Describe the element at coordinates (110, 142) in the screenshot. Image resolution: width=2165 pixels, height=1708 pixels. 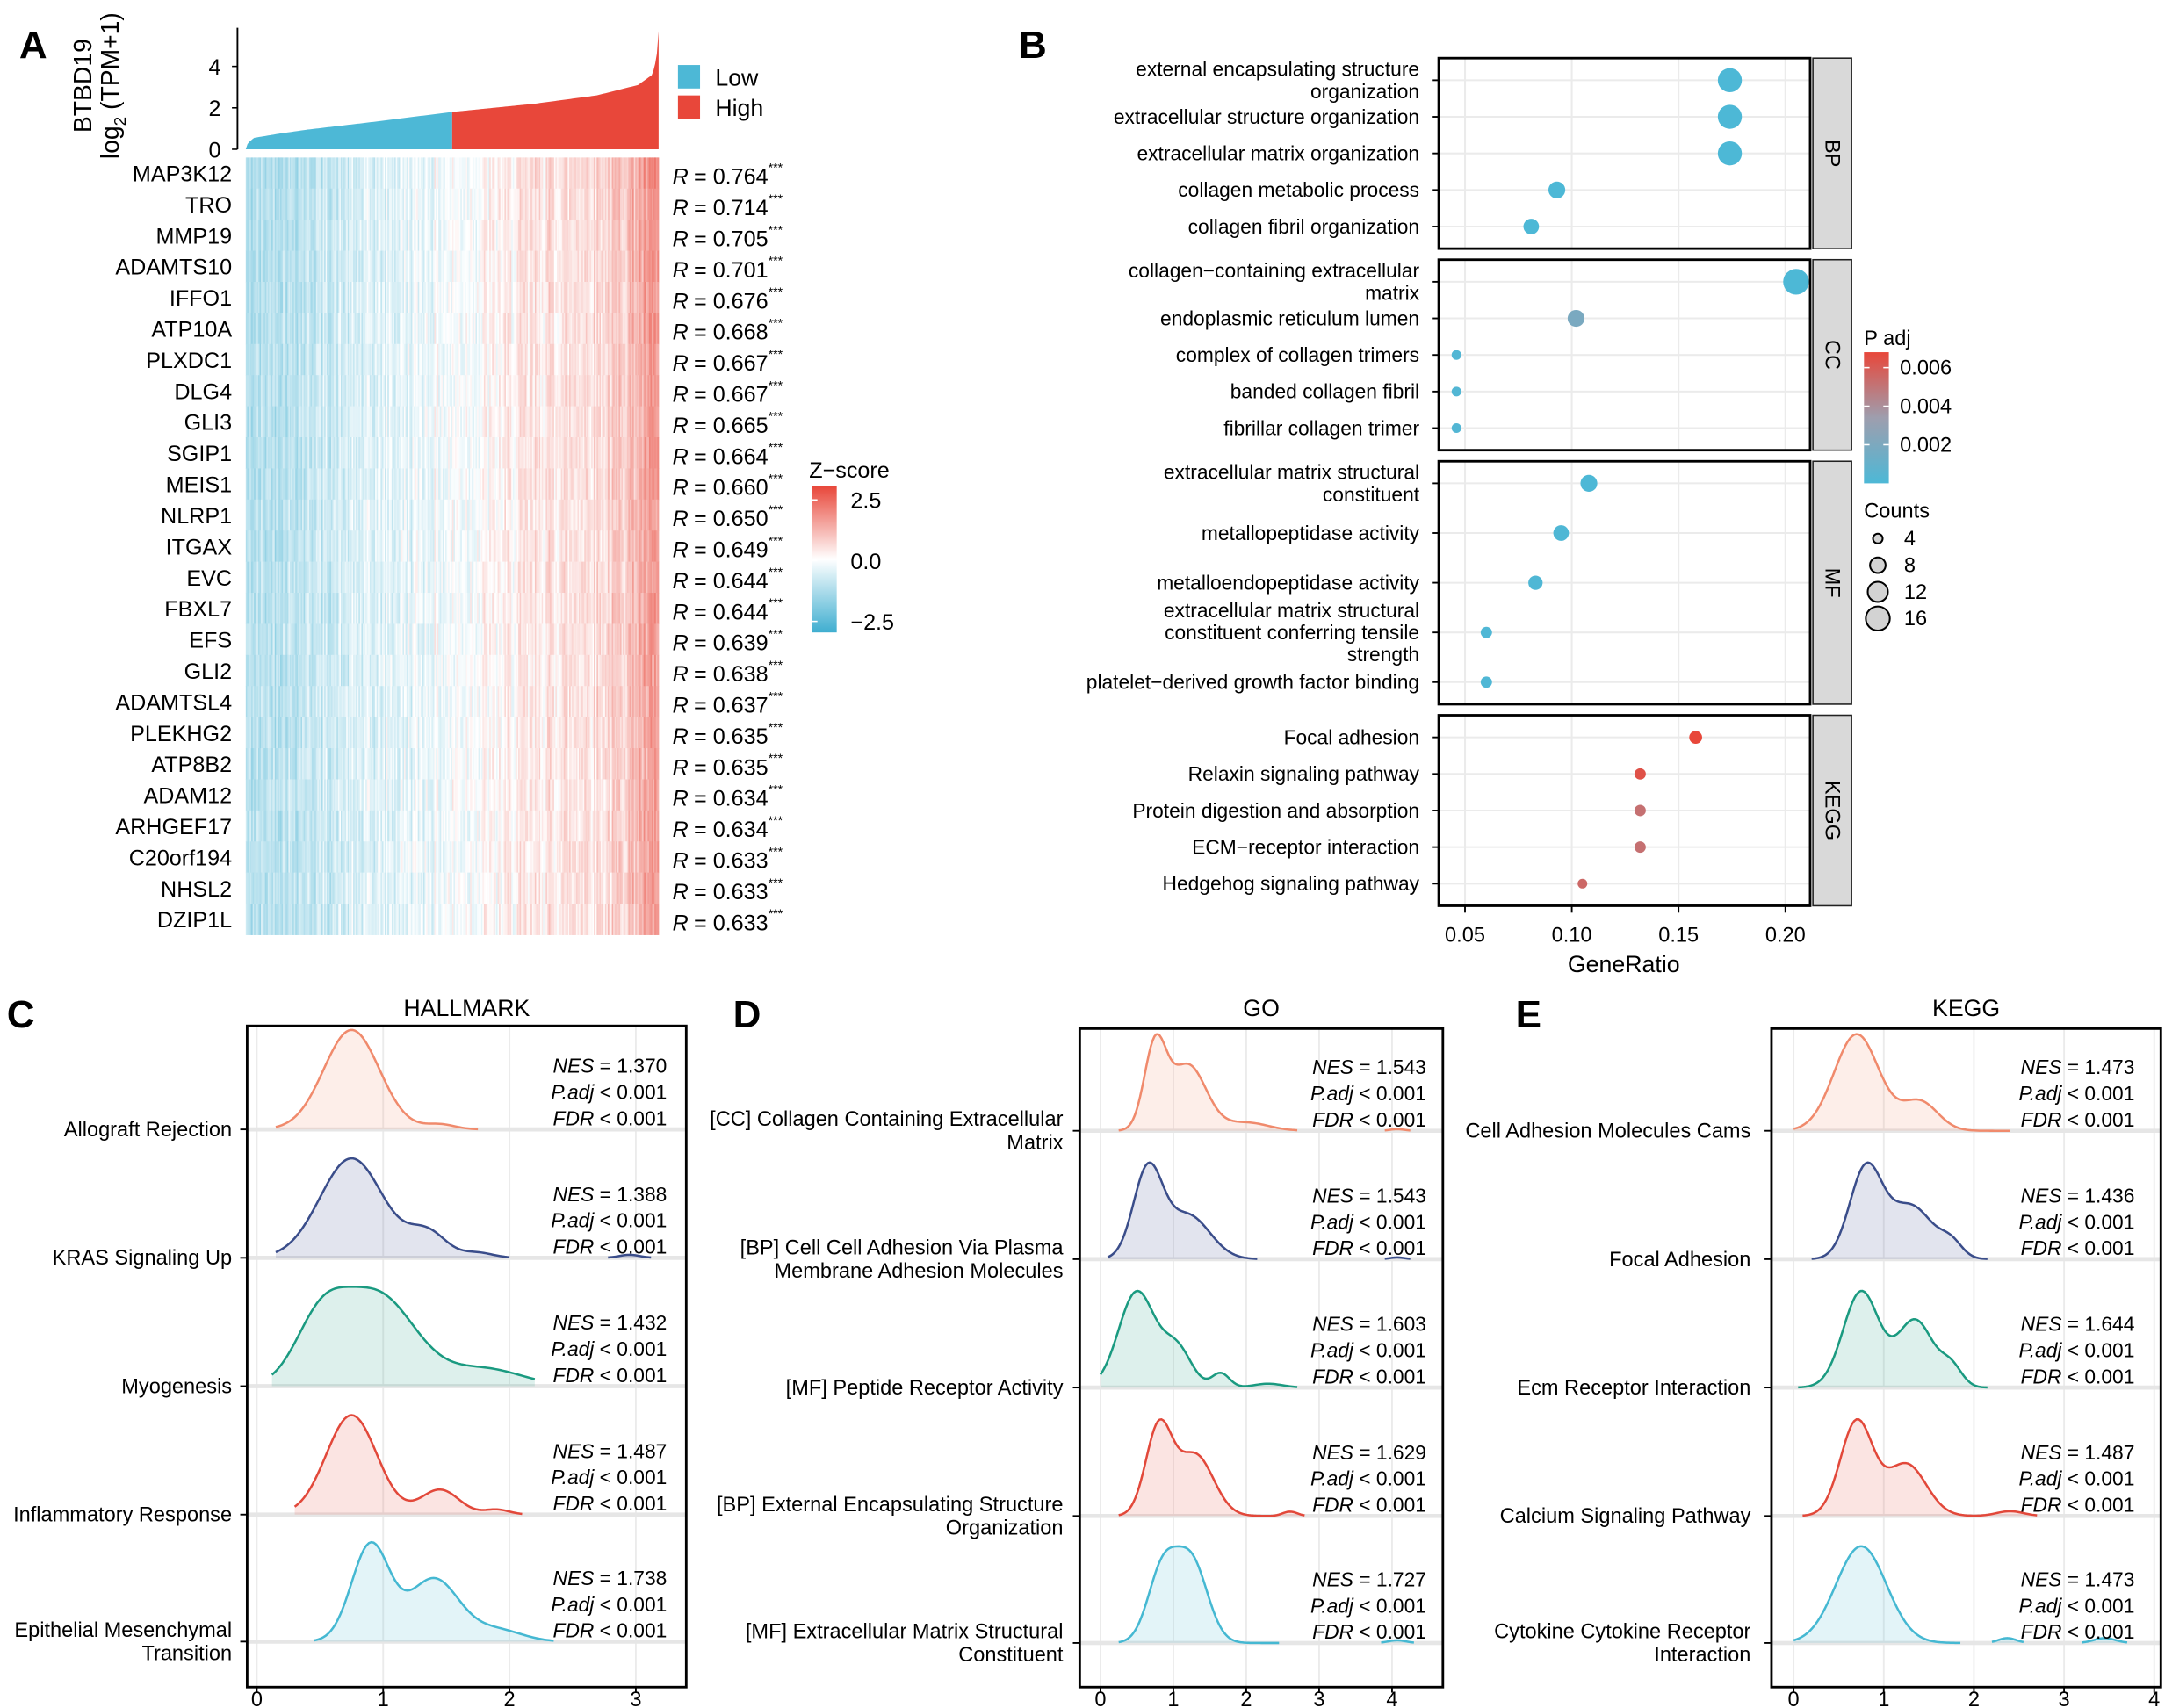
I see `y-axis-title-log: log` at that location.